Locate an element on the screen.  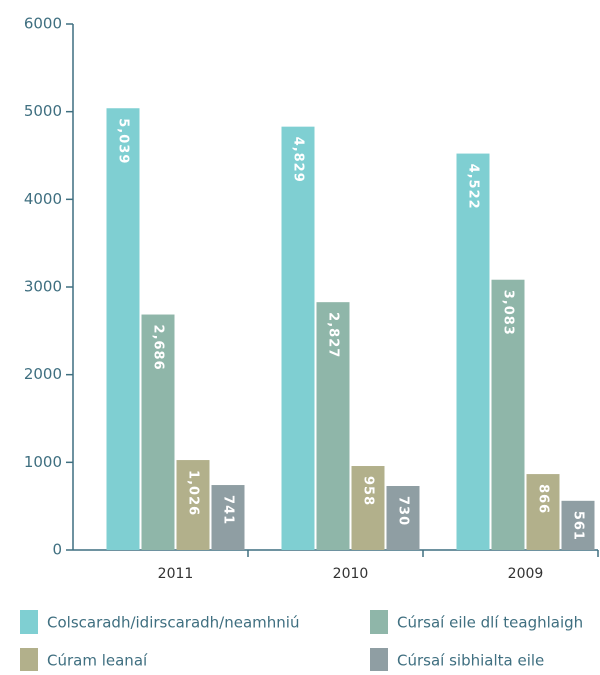
y-tick-label: 2000 is located at coordinates (43, 374).